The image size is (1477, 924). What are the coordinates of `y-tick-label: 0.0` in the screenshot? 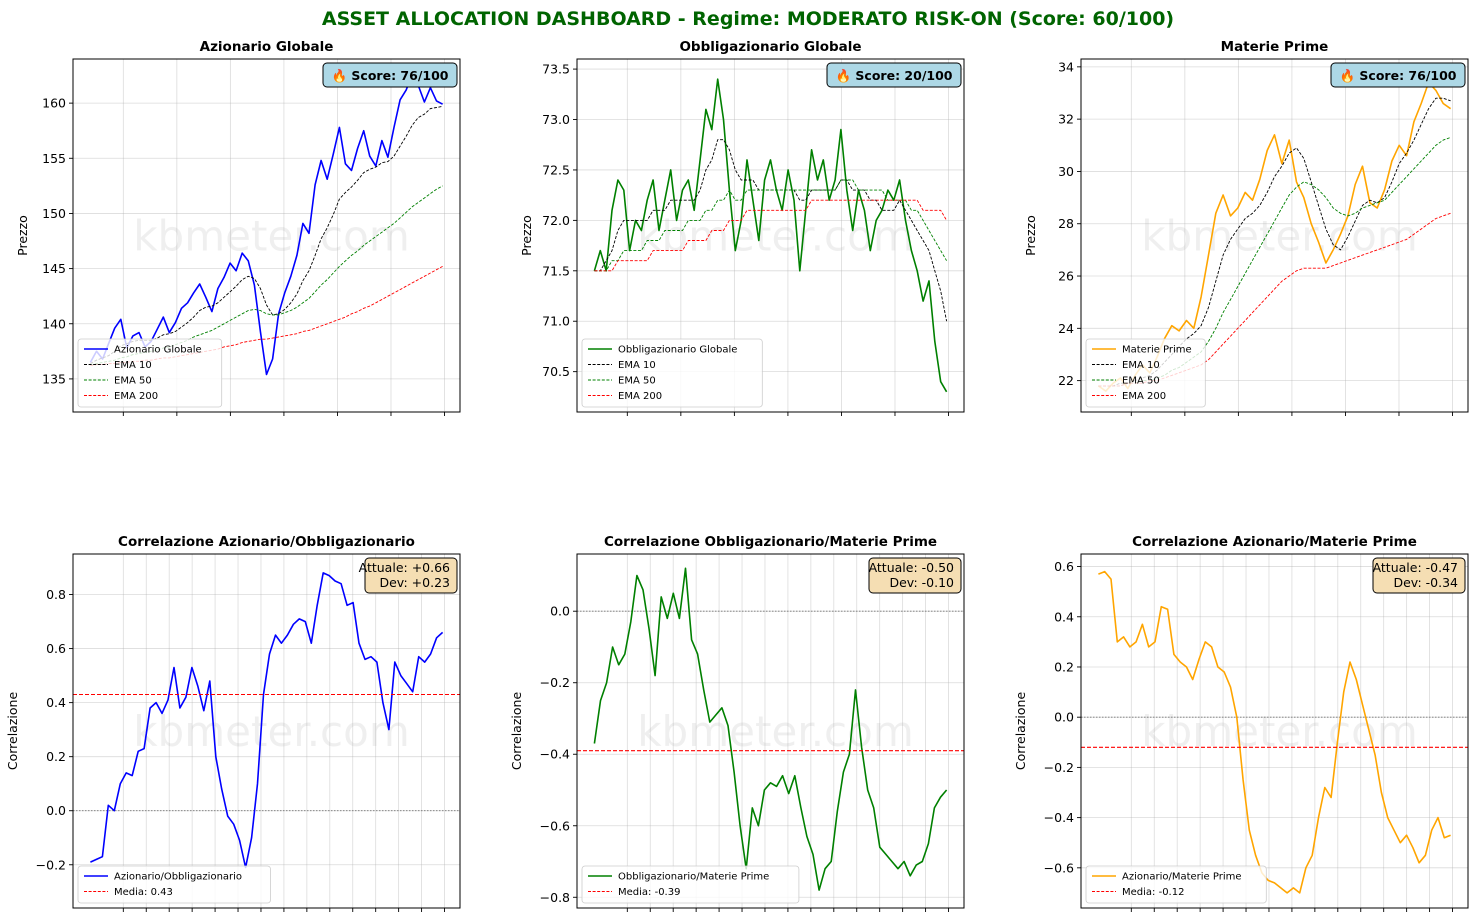 It's located at (560, 611).